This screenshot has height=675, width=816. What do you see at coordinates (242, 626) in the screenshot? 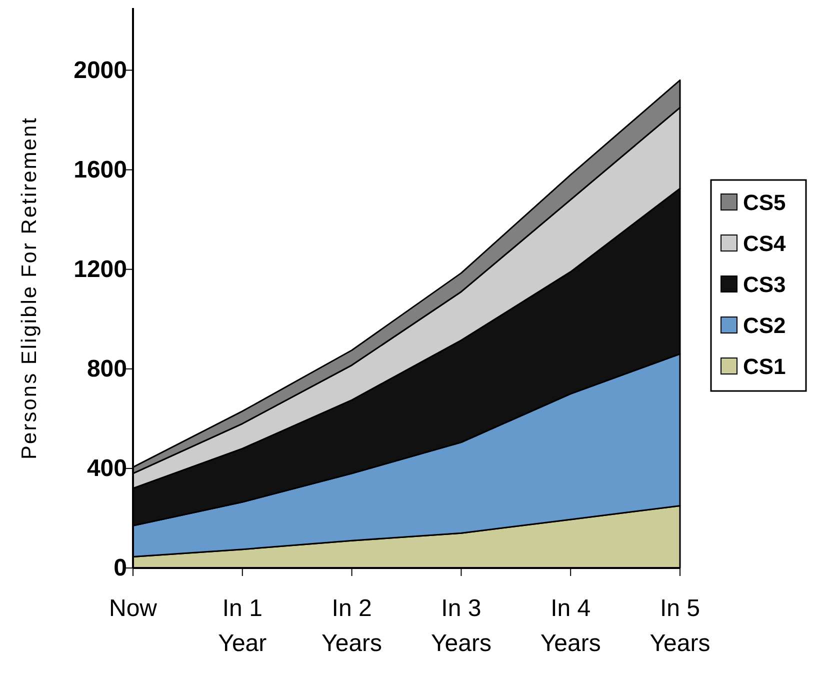
I see `x-tick-label: In 1 Year` at bounding box center [242, 626].